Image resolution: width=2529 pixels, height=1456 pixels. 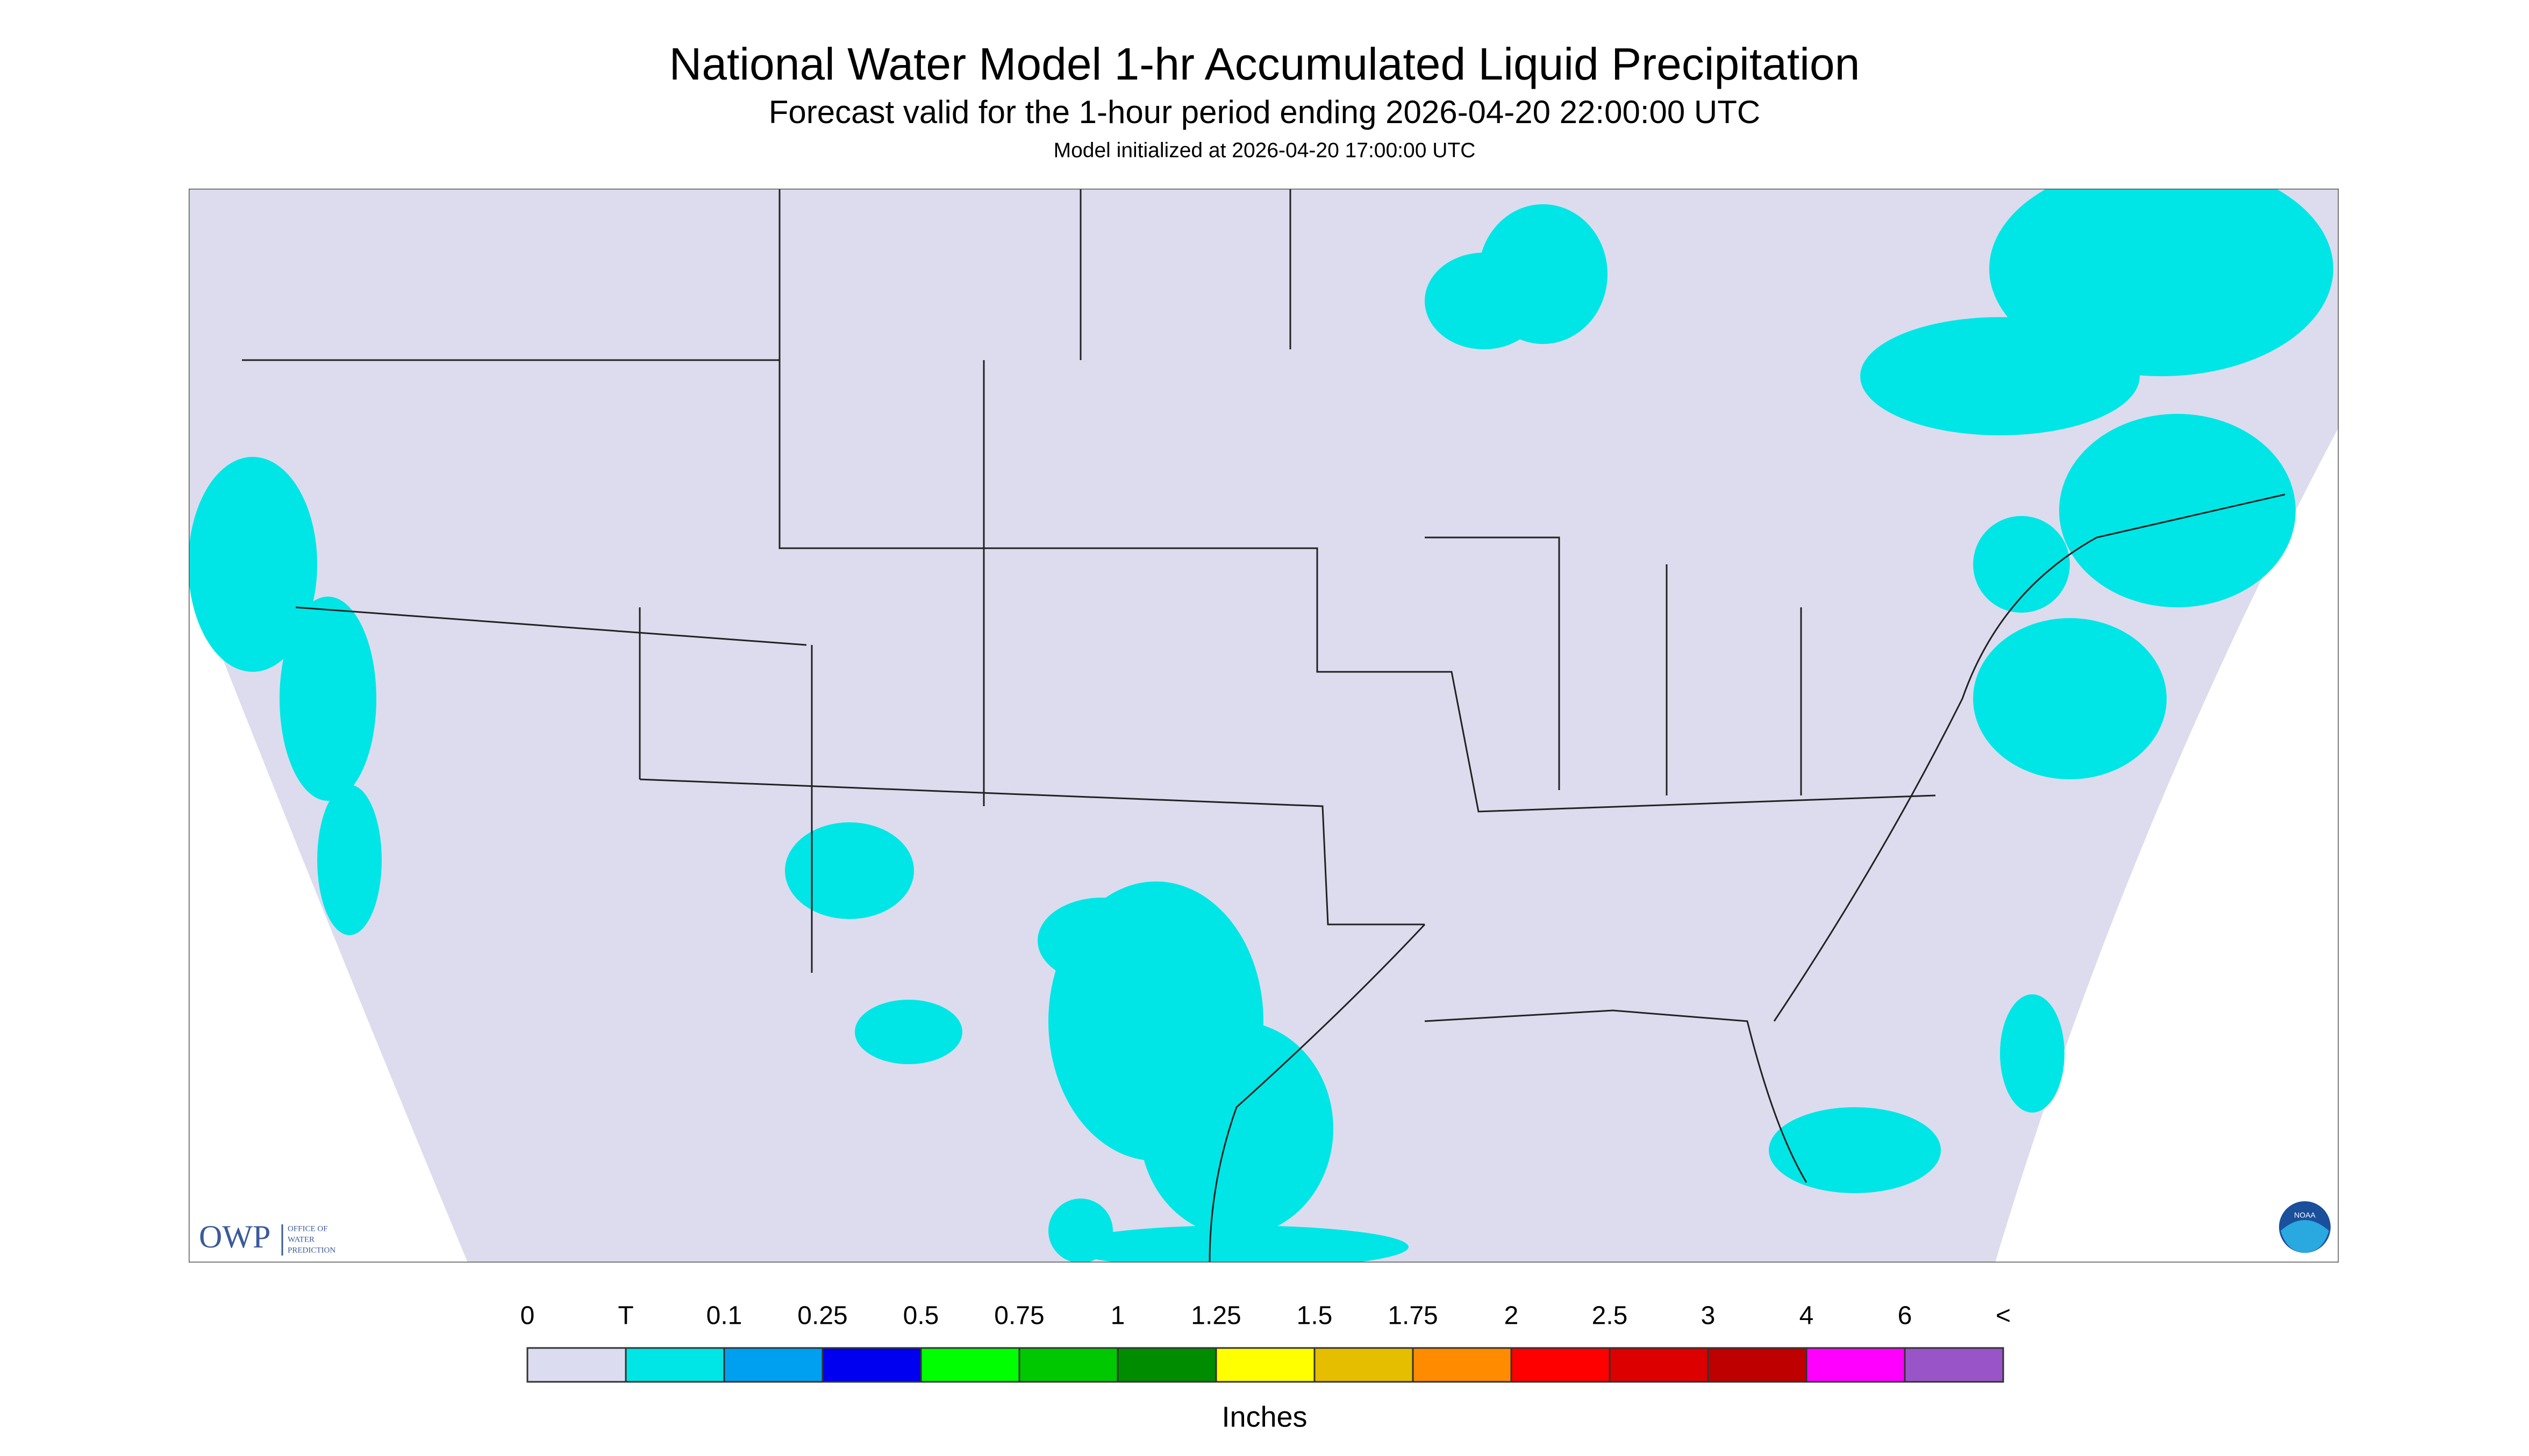 I want to click on noaa-wave, so click(x=2305, y=1236).